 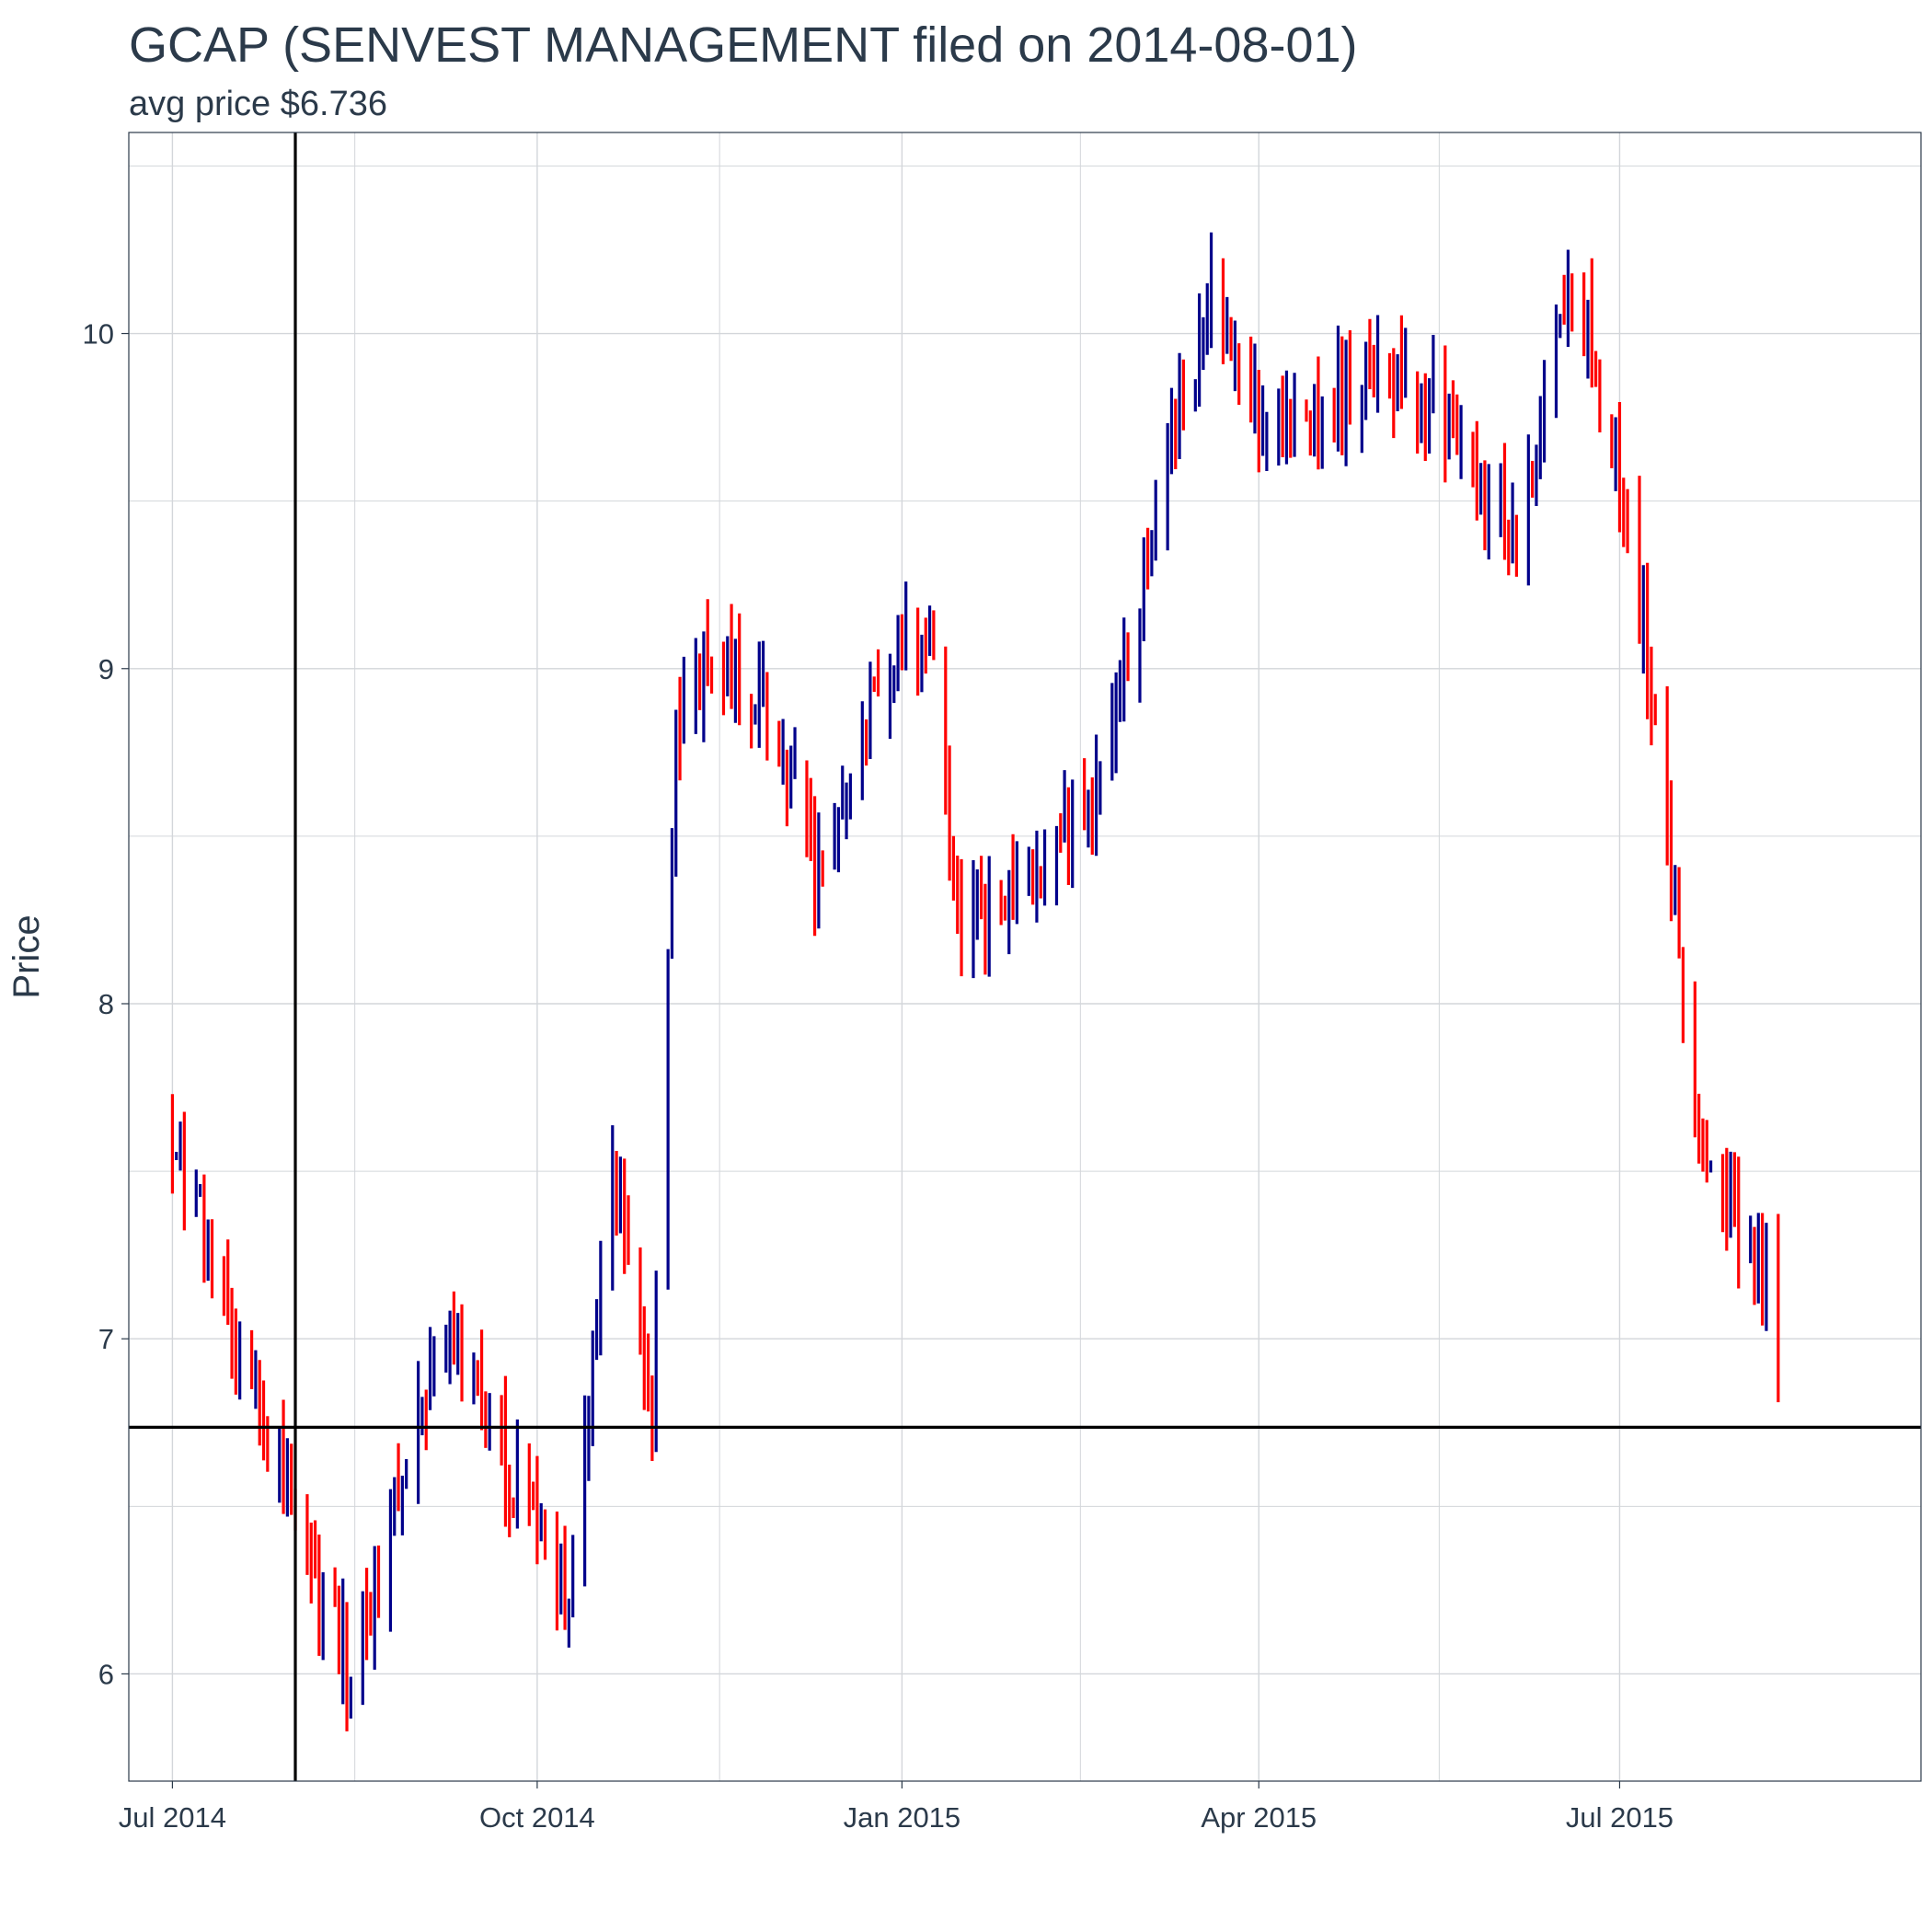 What do you see at coordinates (106, 1674) in the screenshot?
I see `y-tick-label: 6` at bounding box center [106, 1674].